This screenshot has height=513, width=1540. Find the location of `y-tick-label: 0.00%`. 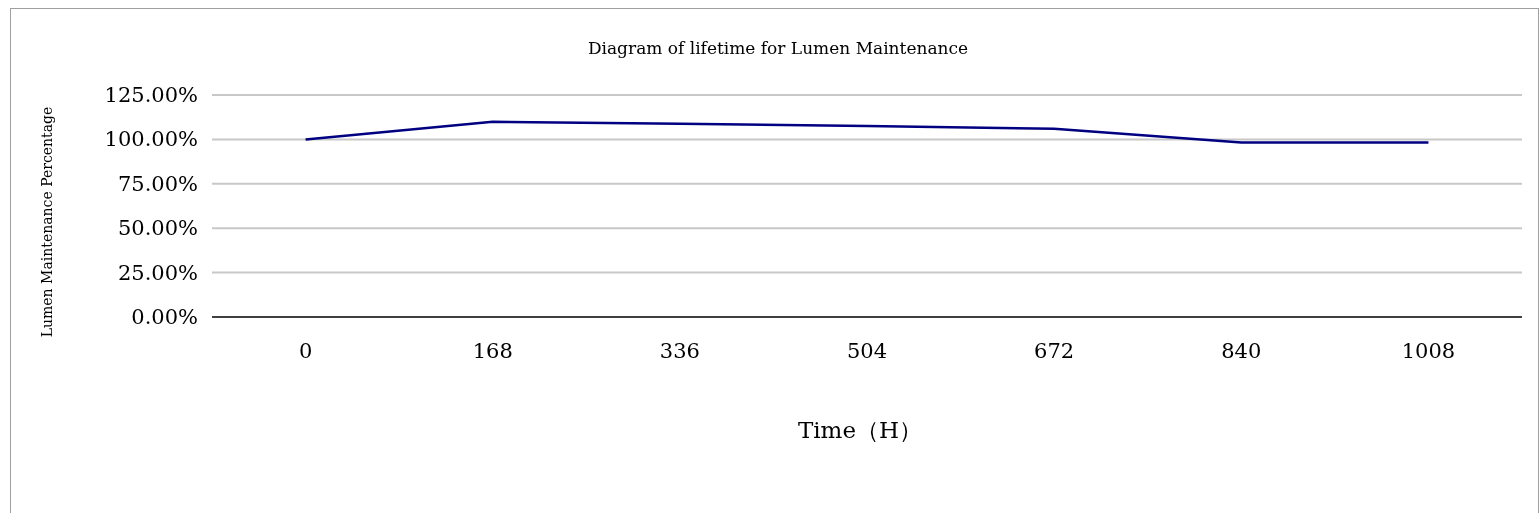

y-tick-label: 0.00% is located at coordinates (164, 317).